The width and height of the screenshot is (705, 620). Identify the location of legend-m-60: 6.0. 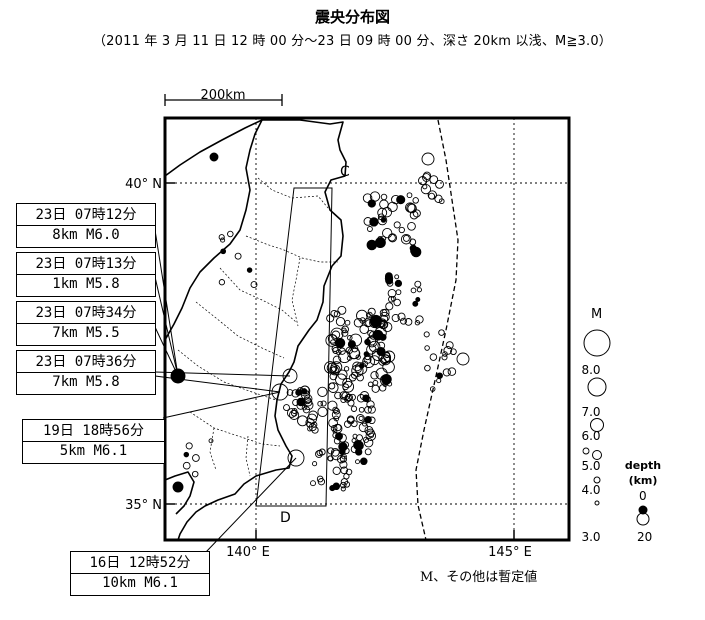
(590, 436).